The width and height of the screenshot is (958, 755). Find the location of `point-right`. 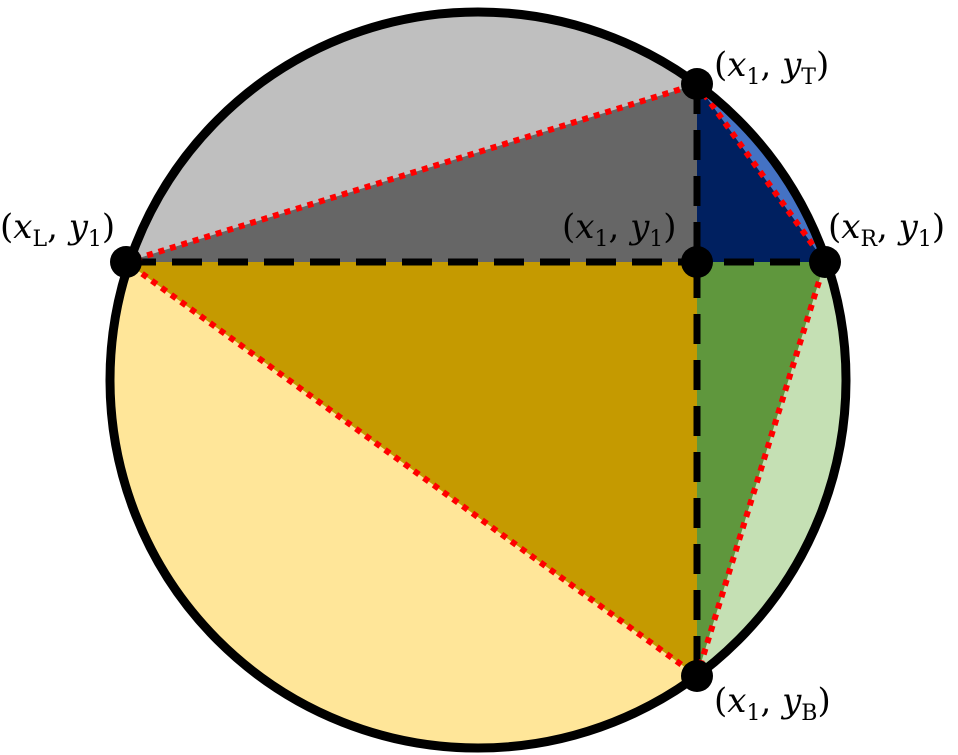

point-right is located at coordinates (825, 262).